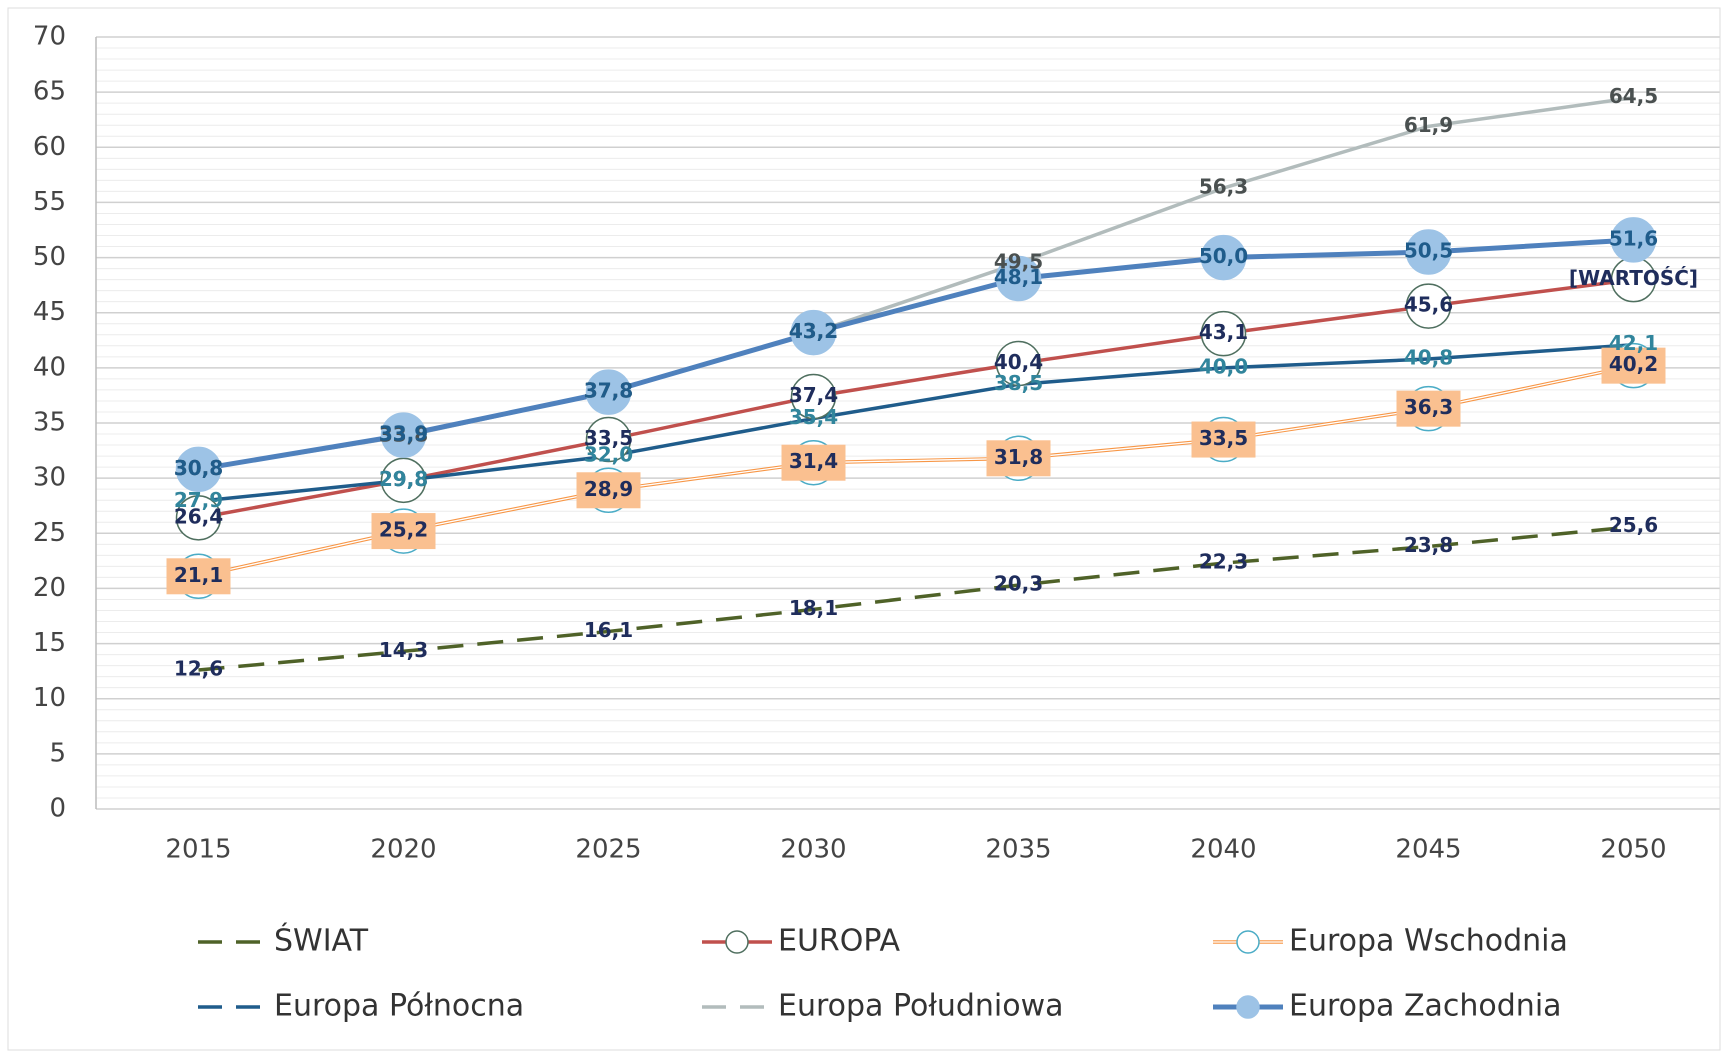  Describe the element at coordinates (49, 37) in the screenshot. I see `y-tick-label: 70` at that location.